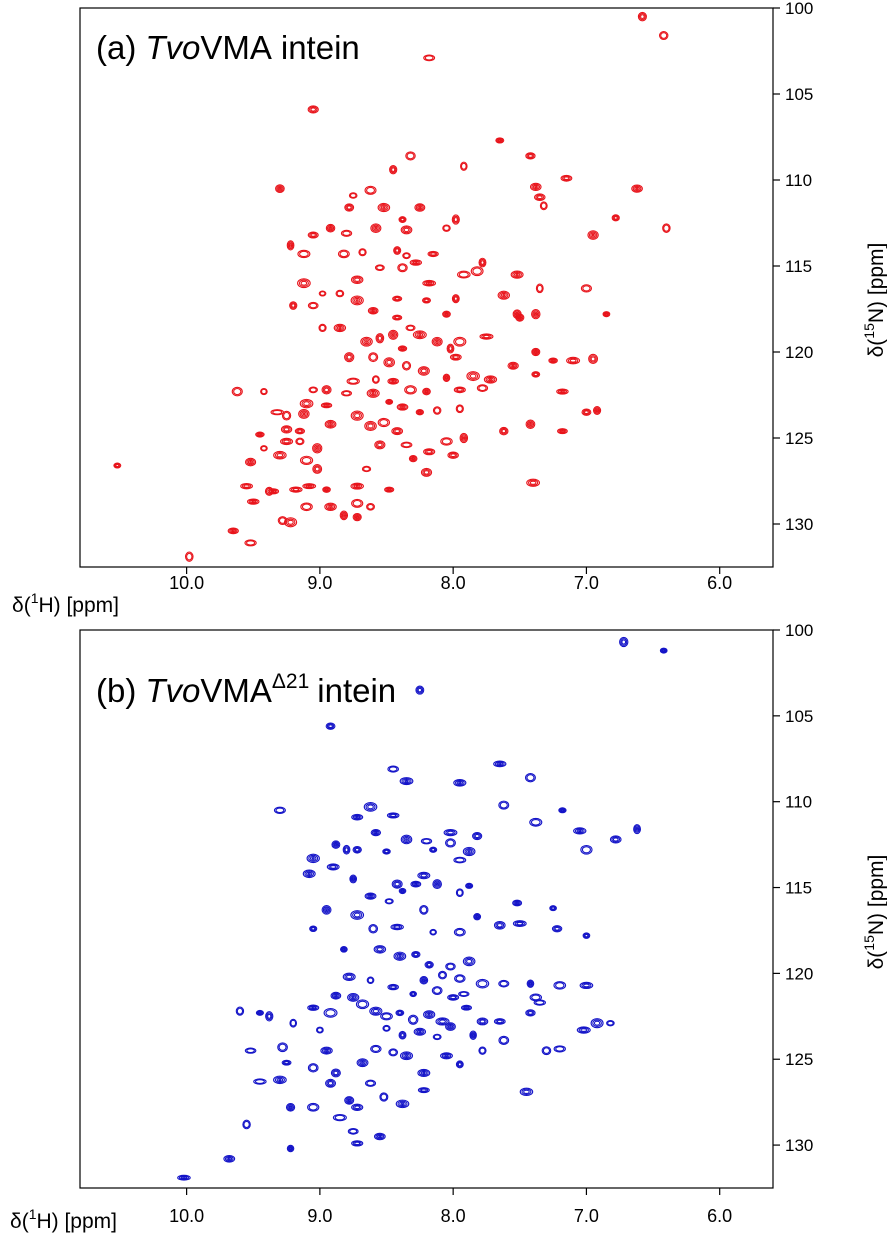 This screenshot has width=887, height=1234. I want to click on y-tick-label: 110, so click(798, 802).